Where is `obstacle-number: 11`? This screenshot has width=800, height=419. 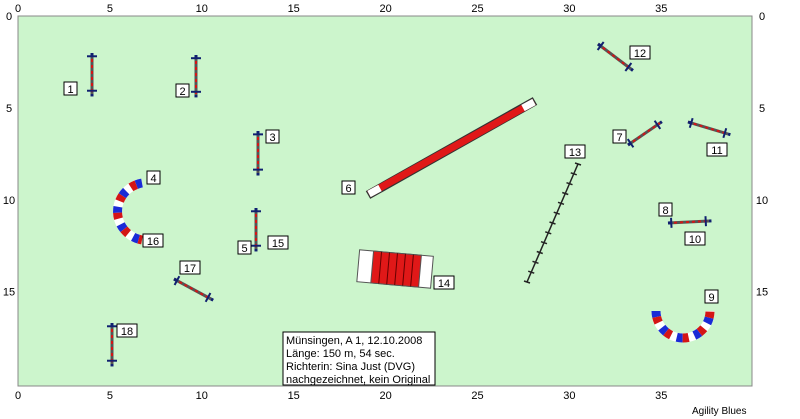 obstacle-number: 11 is located at coordinates (716, 151).